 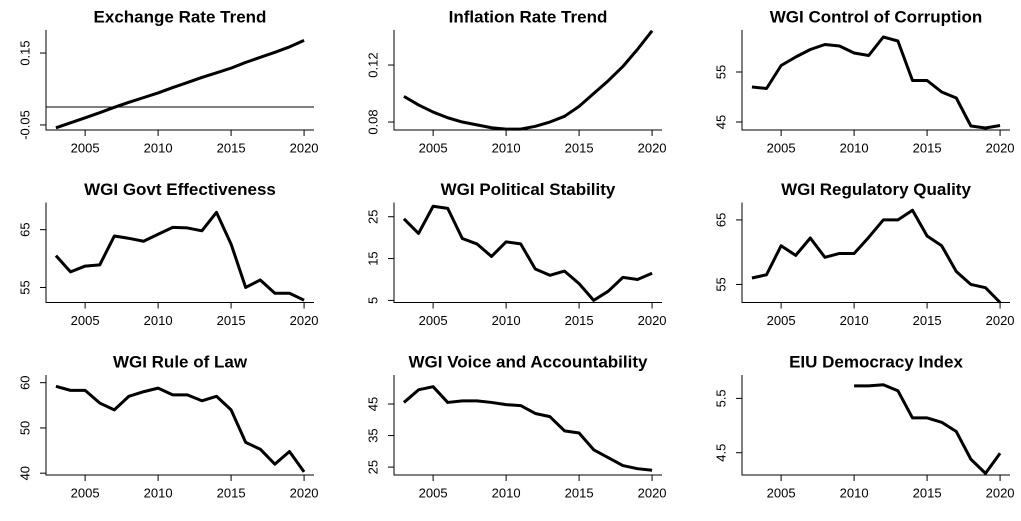 I want to click on panel: WGI Rule of Law 2005 2010 2015 2020 40 50 60, so click(x=167, y=426).